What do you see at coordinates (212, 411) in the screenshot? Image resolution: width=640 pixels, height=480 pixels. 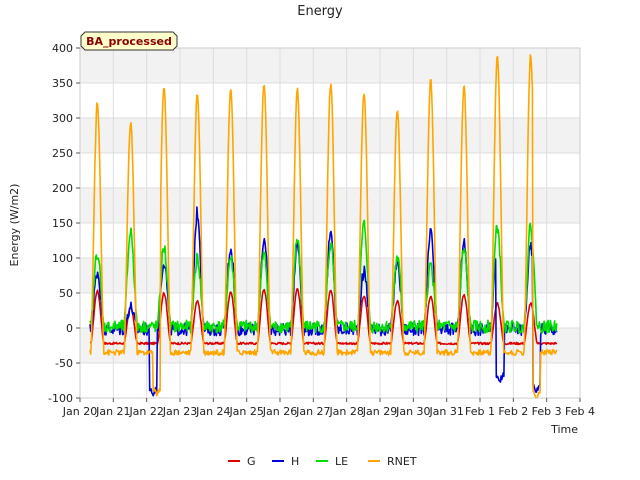 I see `x-tick-label: Jan 24` at bounding box center [212, 411].